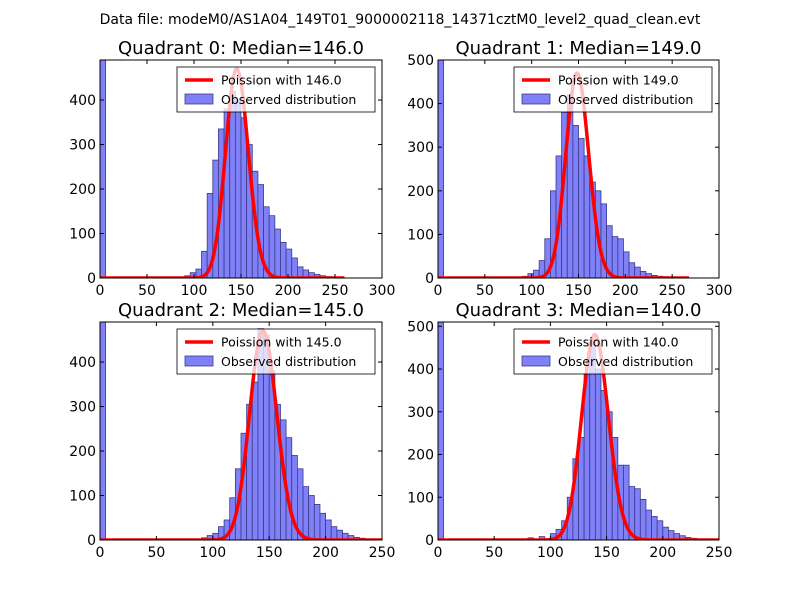  What do you see at coordinates (241, 310) in the screenshot?
I see `subplot-title: Quadrant 2: Median=145.0` at bounding box center [241, 310].